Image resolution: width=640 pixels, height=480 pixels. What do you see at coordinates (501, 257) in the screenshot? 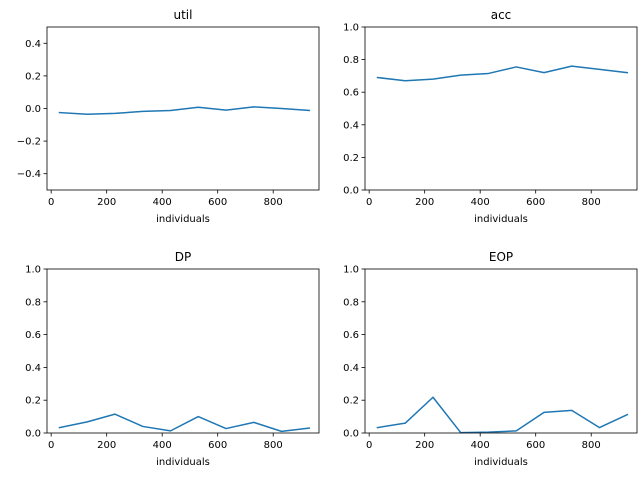
I see `panel-title: EOP` at bounding box center [501, 257].